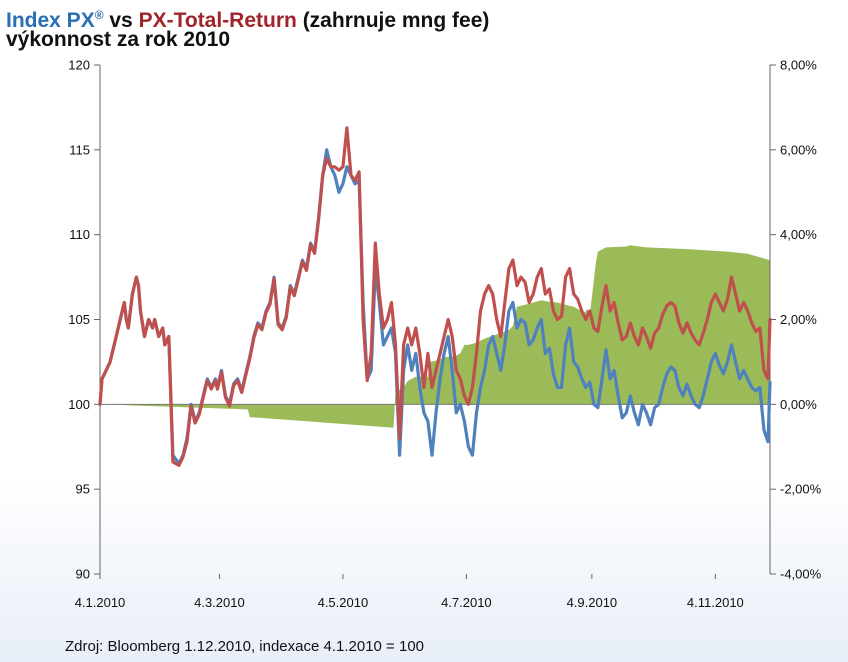 This screenshot has width=848, height=662. I want to click on x-tick-label: 4.11.2010, so click(715, 602).